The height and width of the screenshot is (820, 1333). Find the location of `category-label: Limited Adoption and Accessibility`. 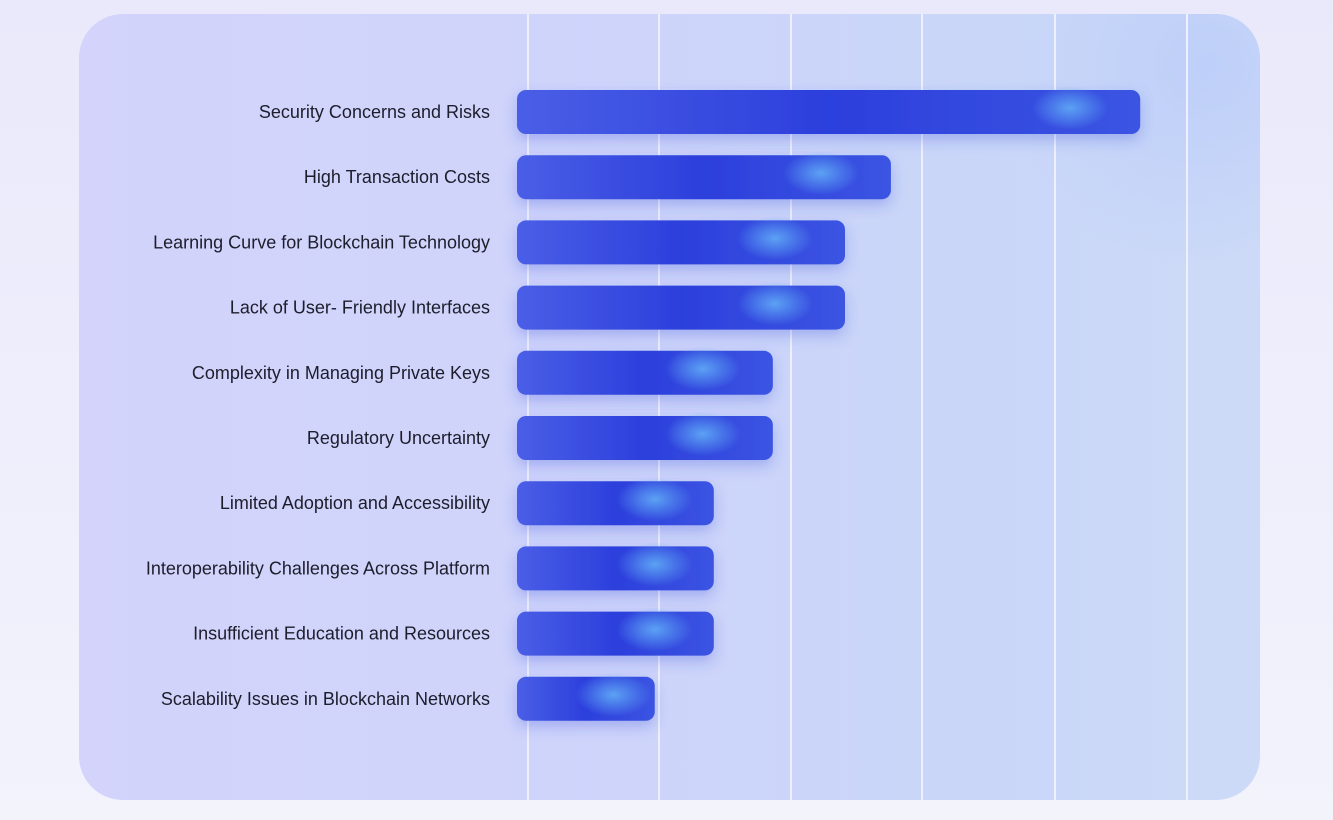

category-label: Limited Adoption and Accessibility is located at coordinates (355, 503).